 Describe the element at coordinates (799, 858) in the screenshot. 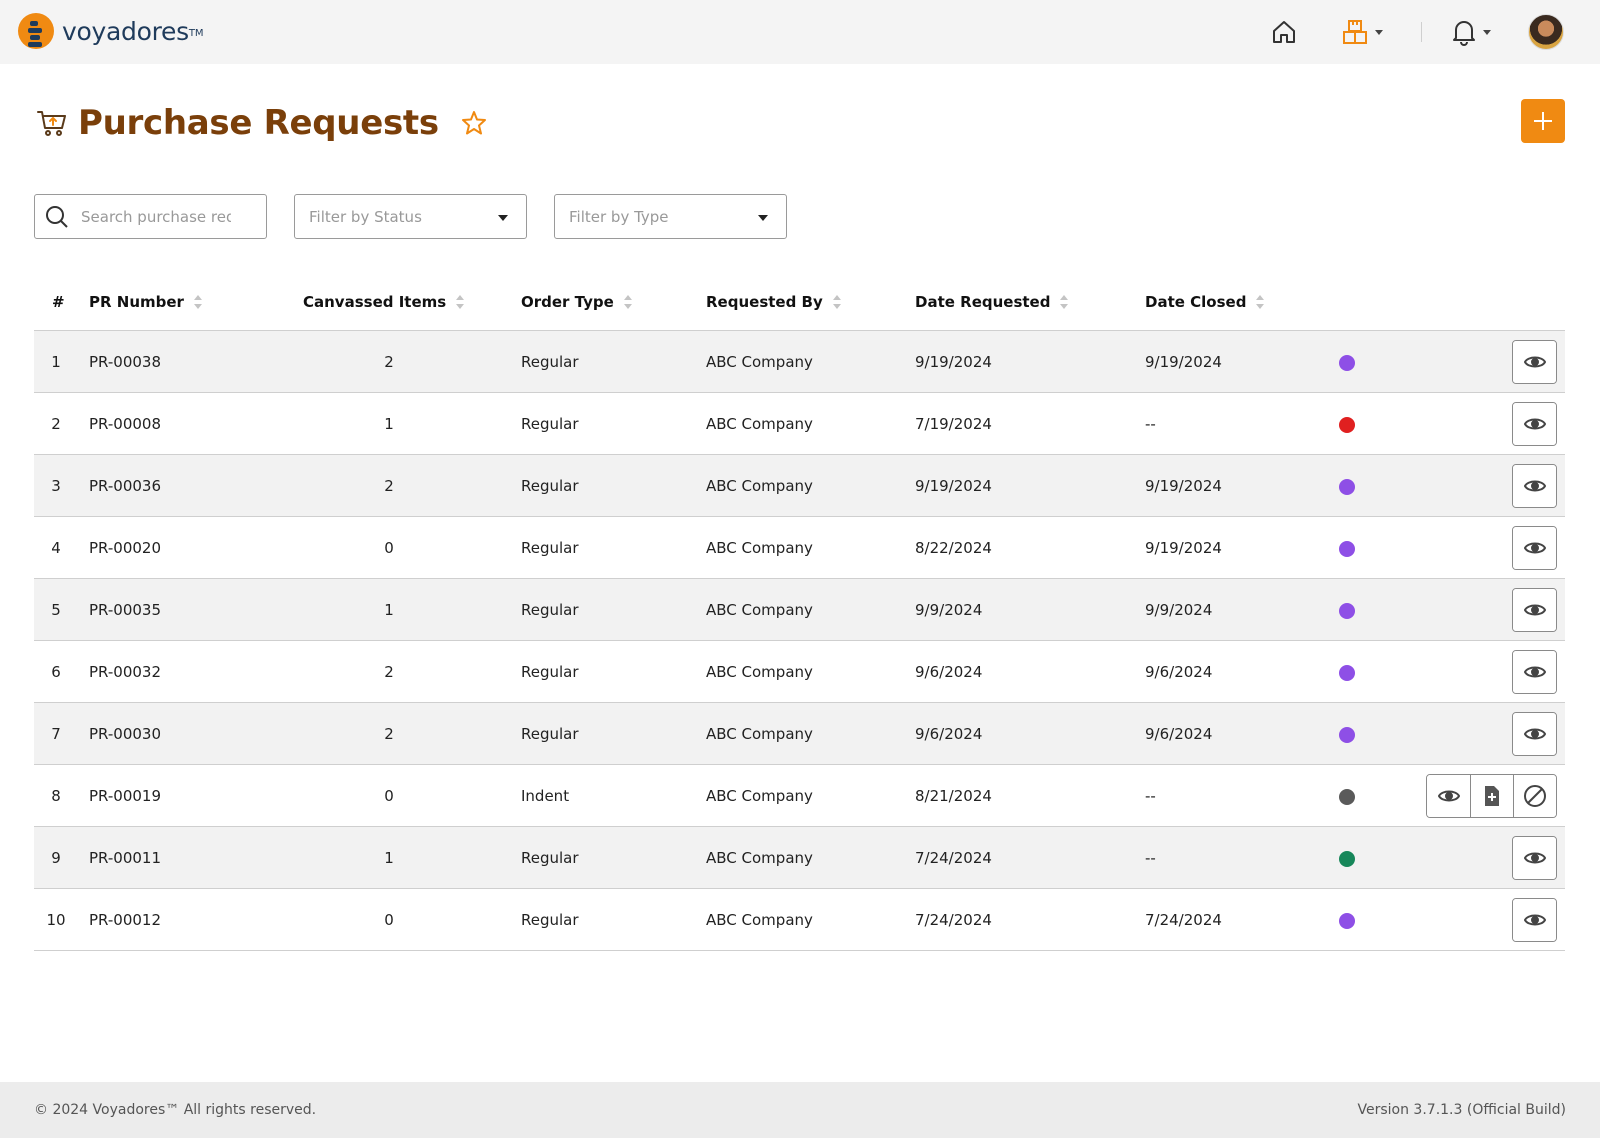

I see `table-row: 9 PR-00011 1 Regular ABC Company 7/24/2024 --` at that location.